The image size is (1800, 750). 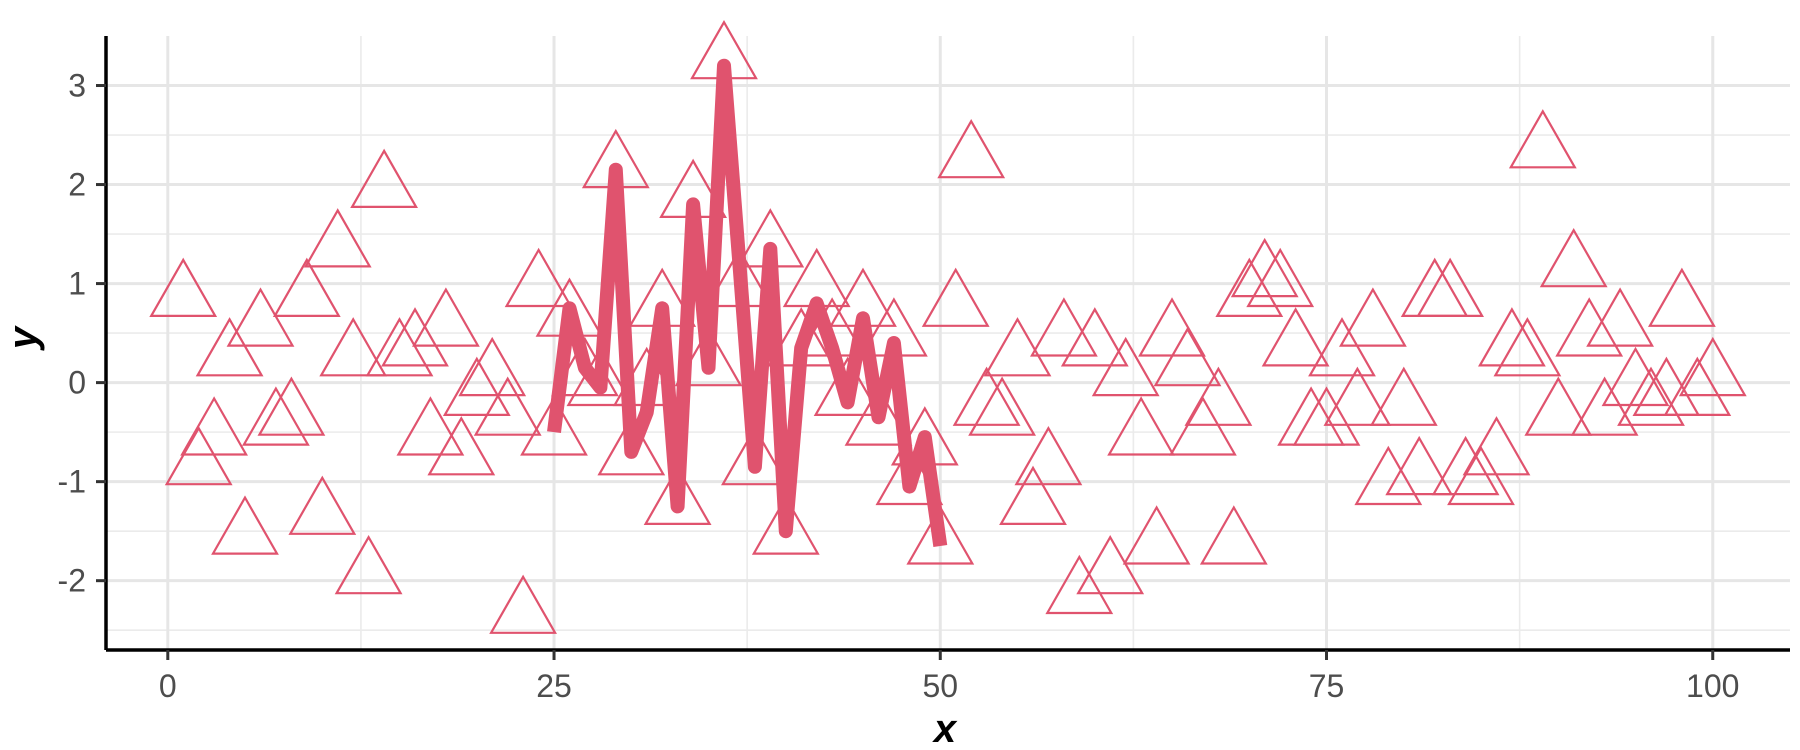 What do you see at coordinates (1712, 686) in the screenshot?
I see `x-tick-label: 100` at bounding box center [1712, 686].